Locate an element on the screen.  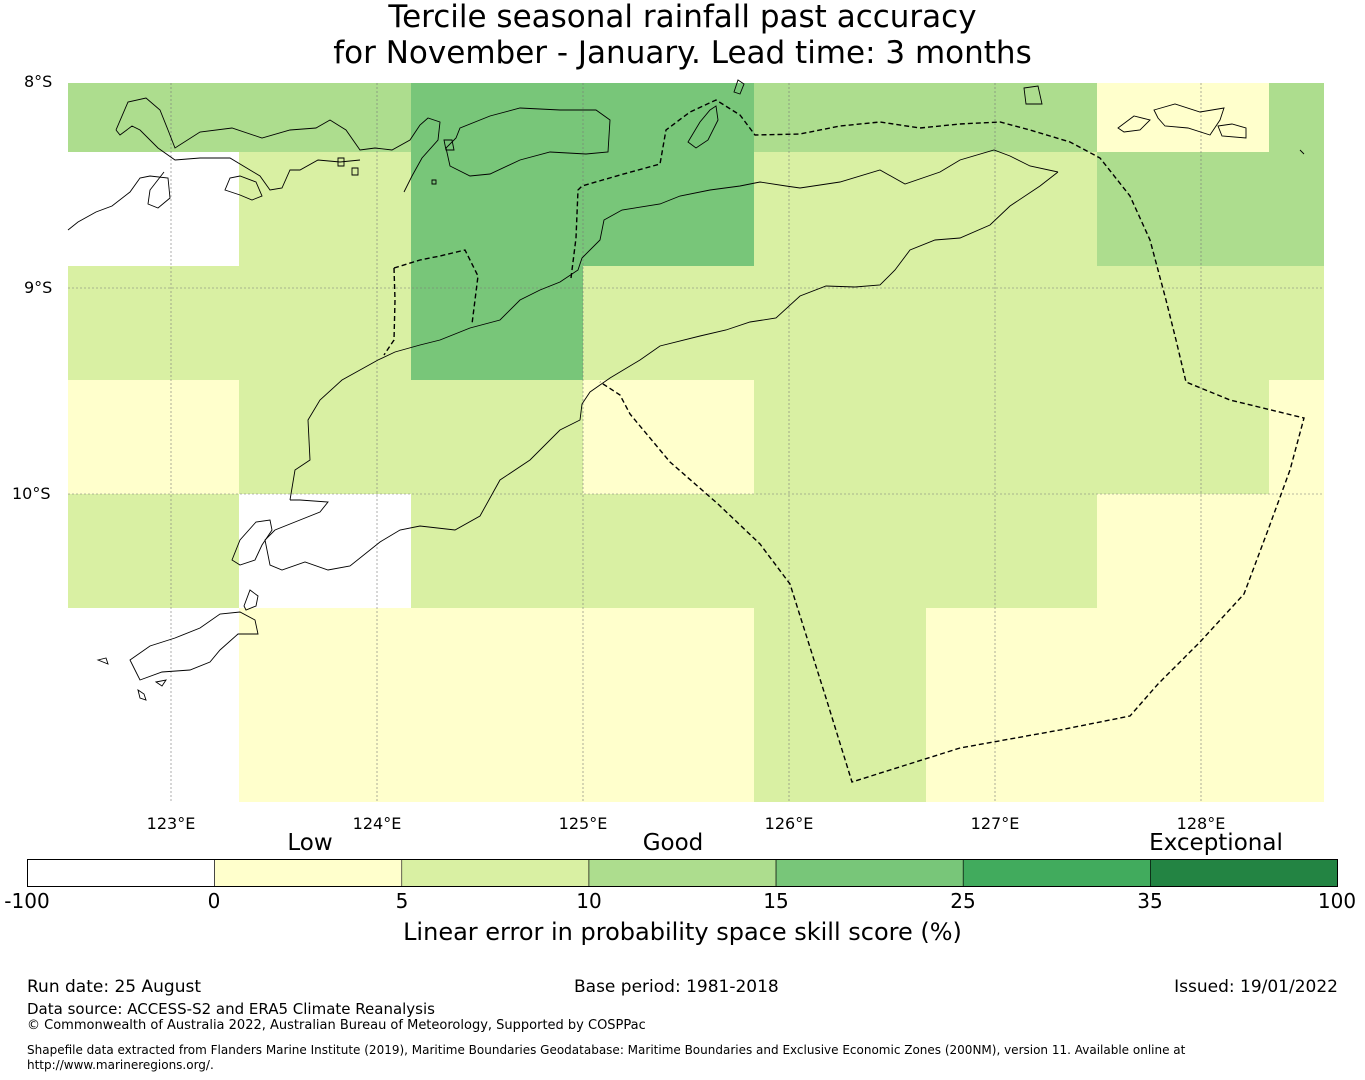
lon-label-124e: 124°E is located at coordinates (377, 823).